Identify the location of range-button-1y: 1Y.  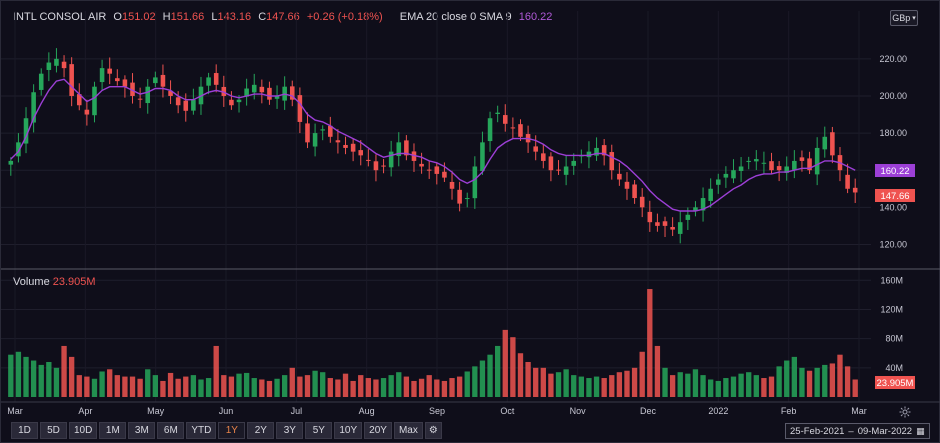
(232, 430).